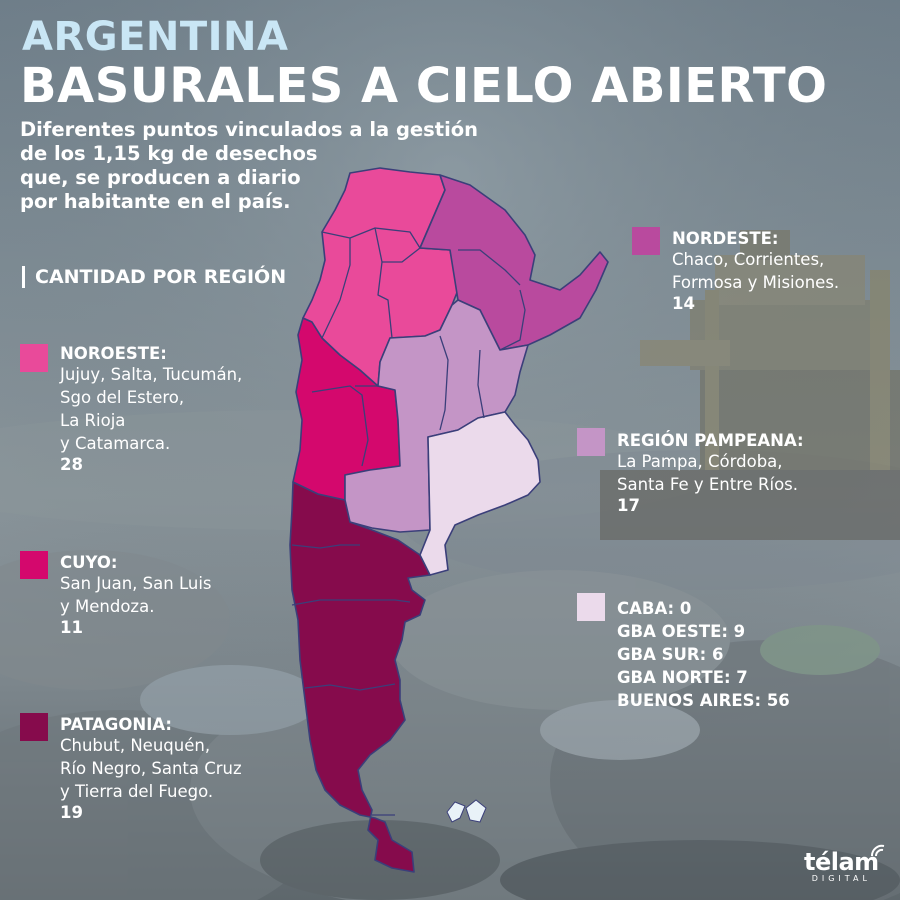  What do you see at coordinates (34, 358) in the screenshot?
I see `legend-swatch-noroeste` at bounding box center [34, 358].